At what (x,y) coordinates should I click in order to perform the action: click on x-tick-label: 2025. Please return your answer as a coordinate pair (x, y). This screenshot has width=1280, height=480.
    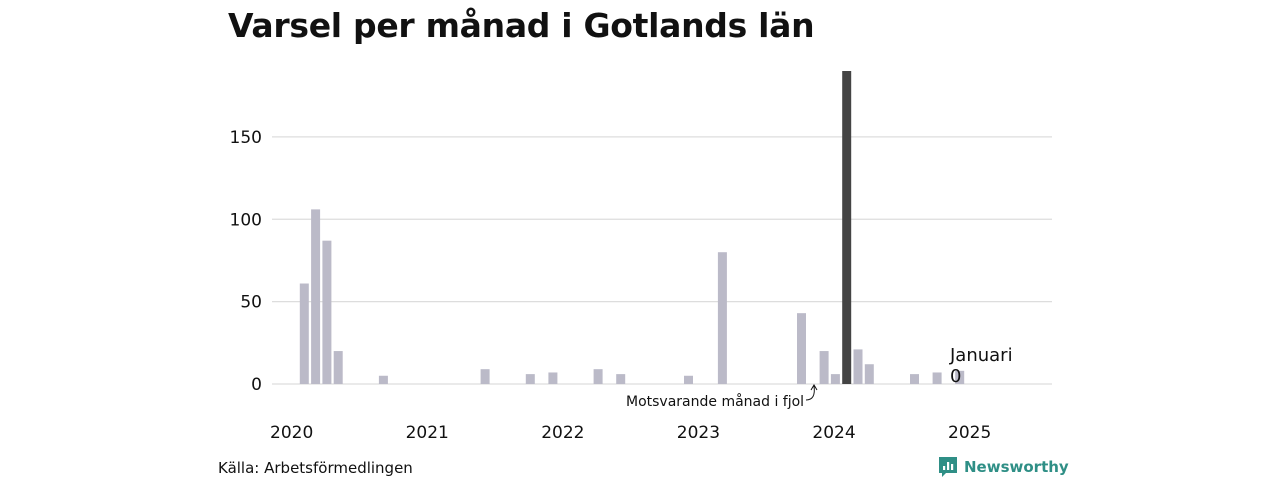
    Looking at the image, I should click on (969, 433).